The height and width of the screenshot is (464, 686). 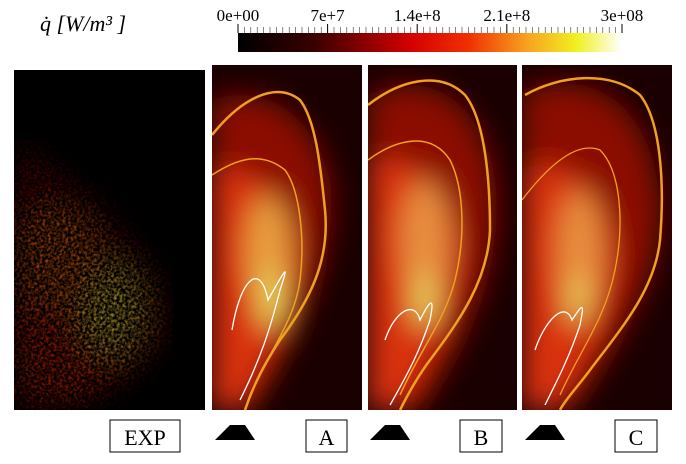 What do you see at coordinates (328, 15) in the screenshot?
I see `colorbar-tick-label: 7e+7` at bounding box center [328, 15].